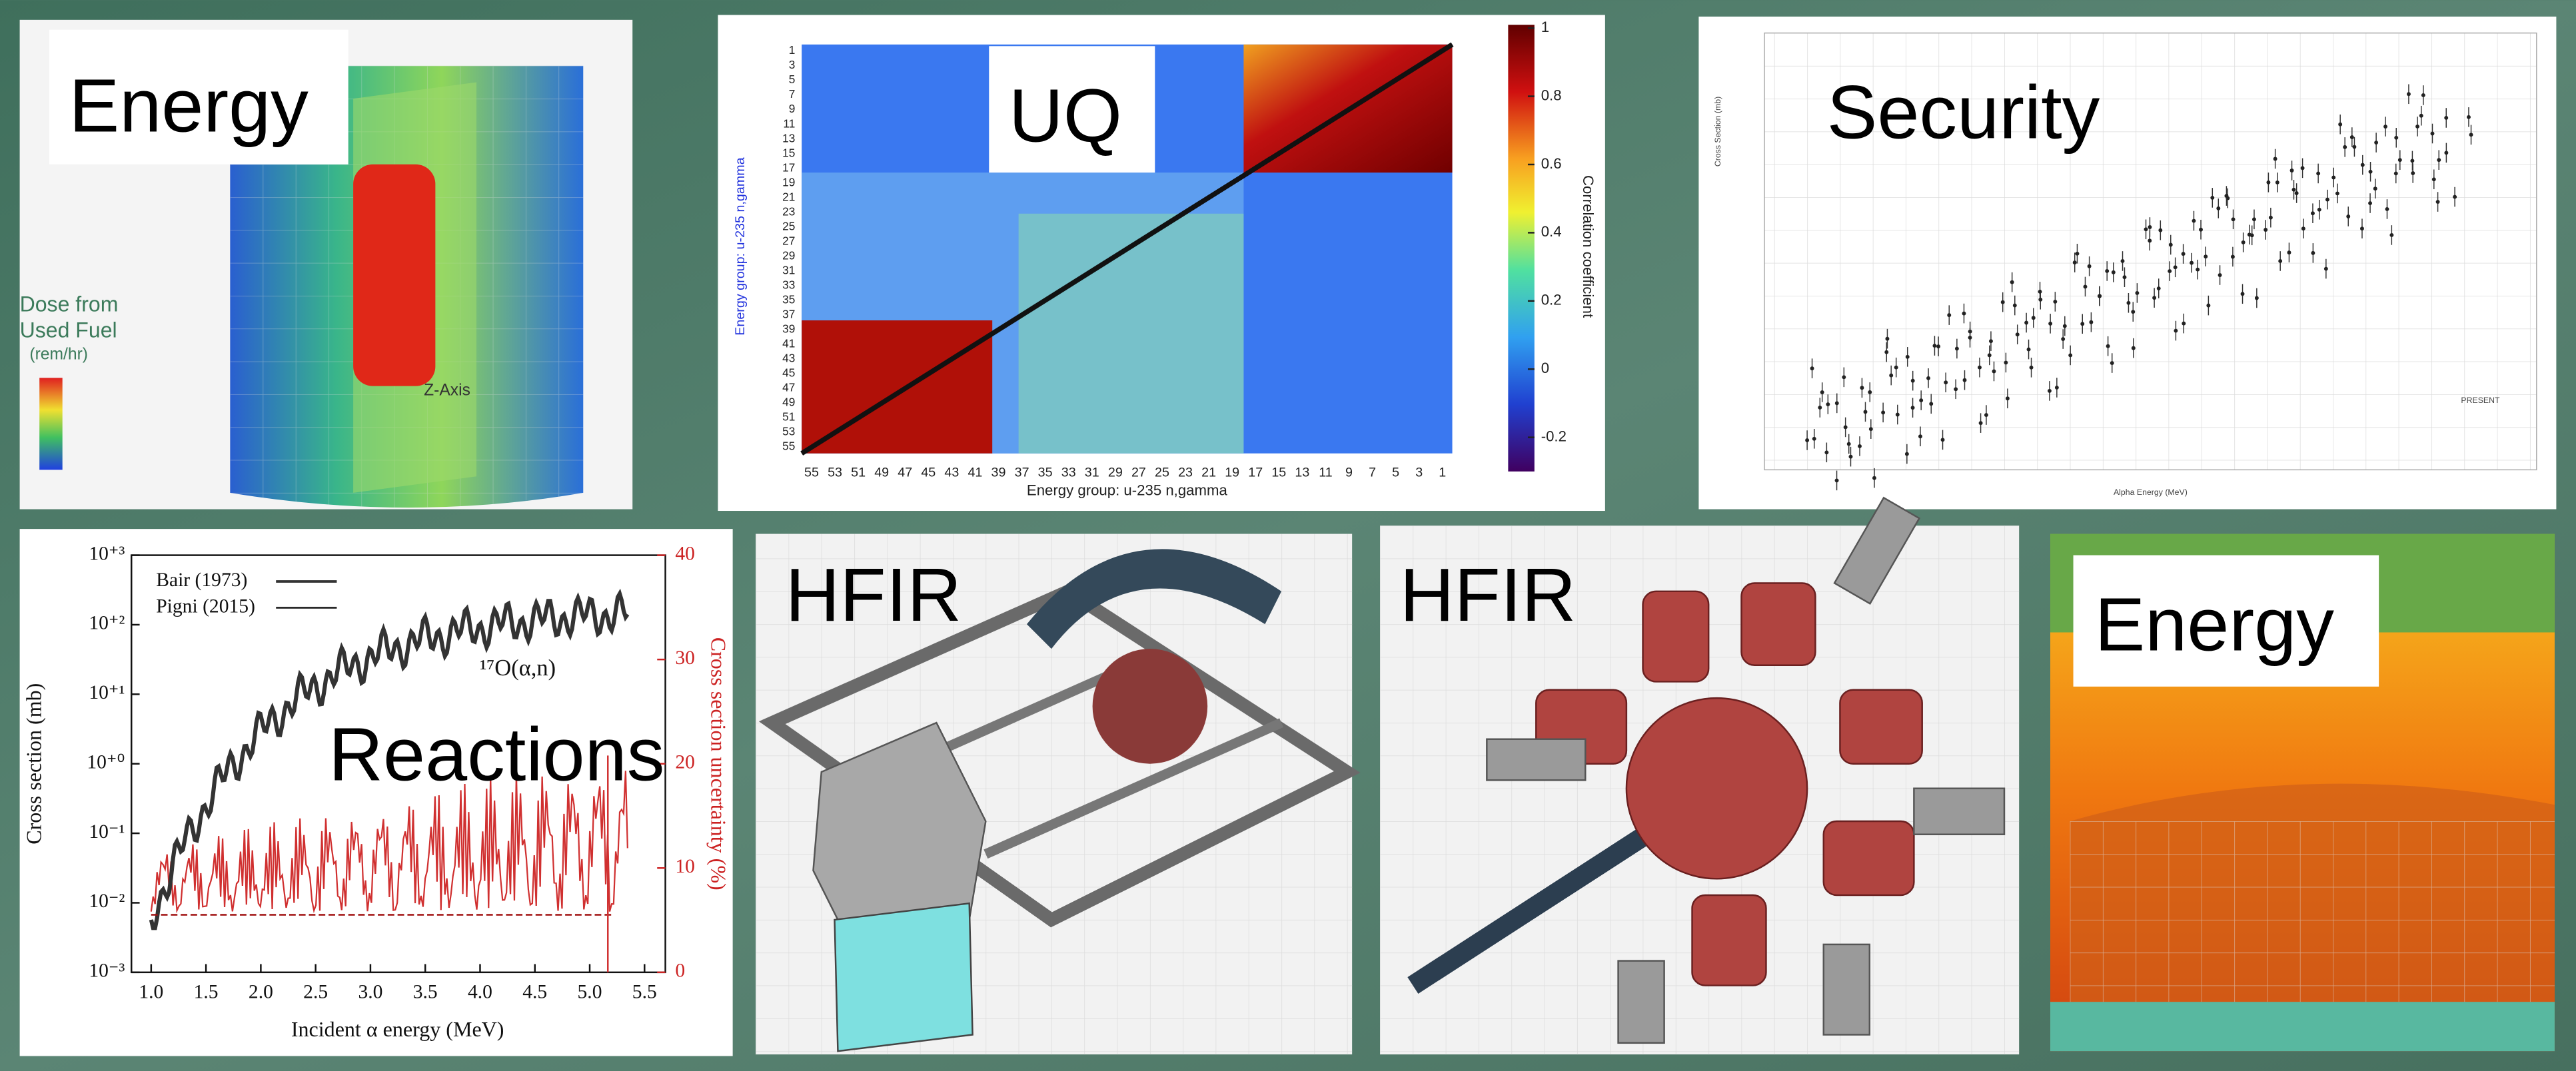  Describe the element at coordinates (788, 225) in the screenshot. I see `y-tick-label: 25` at that location.